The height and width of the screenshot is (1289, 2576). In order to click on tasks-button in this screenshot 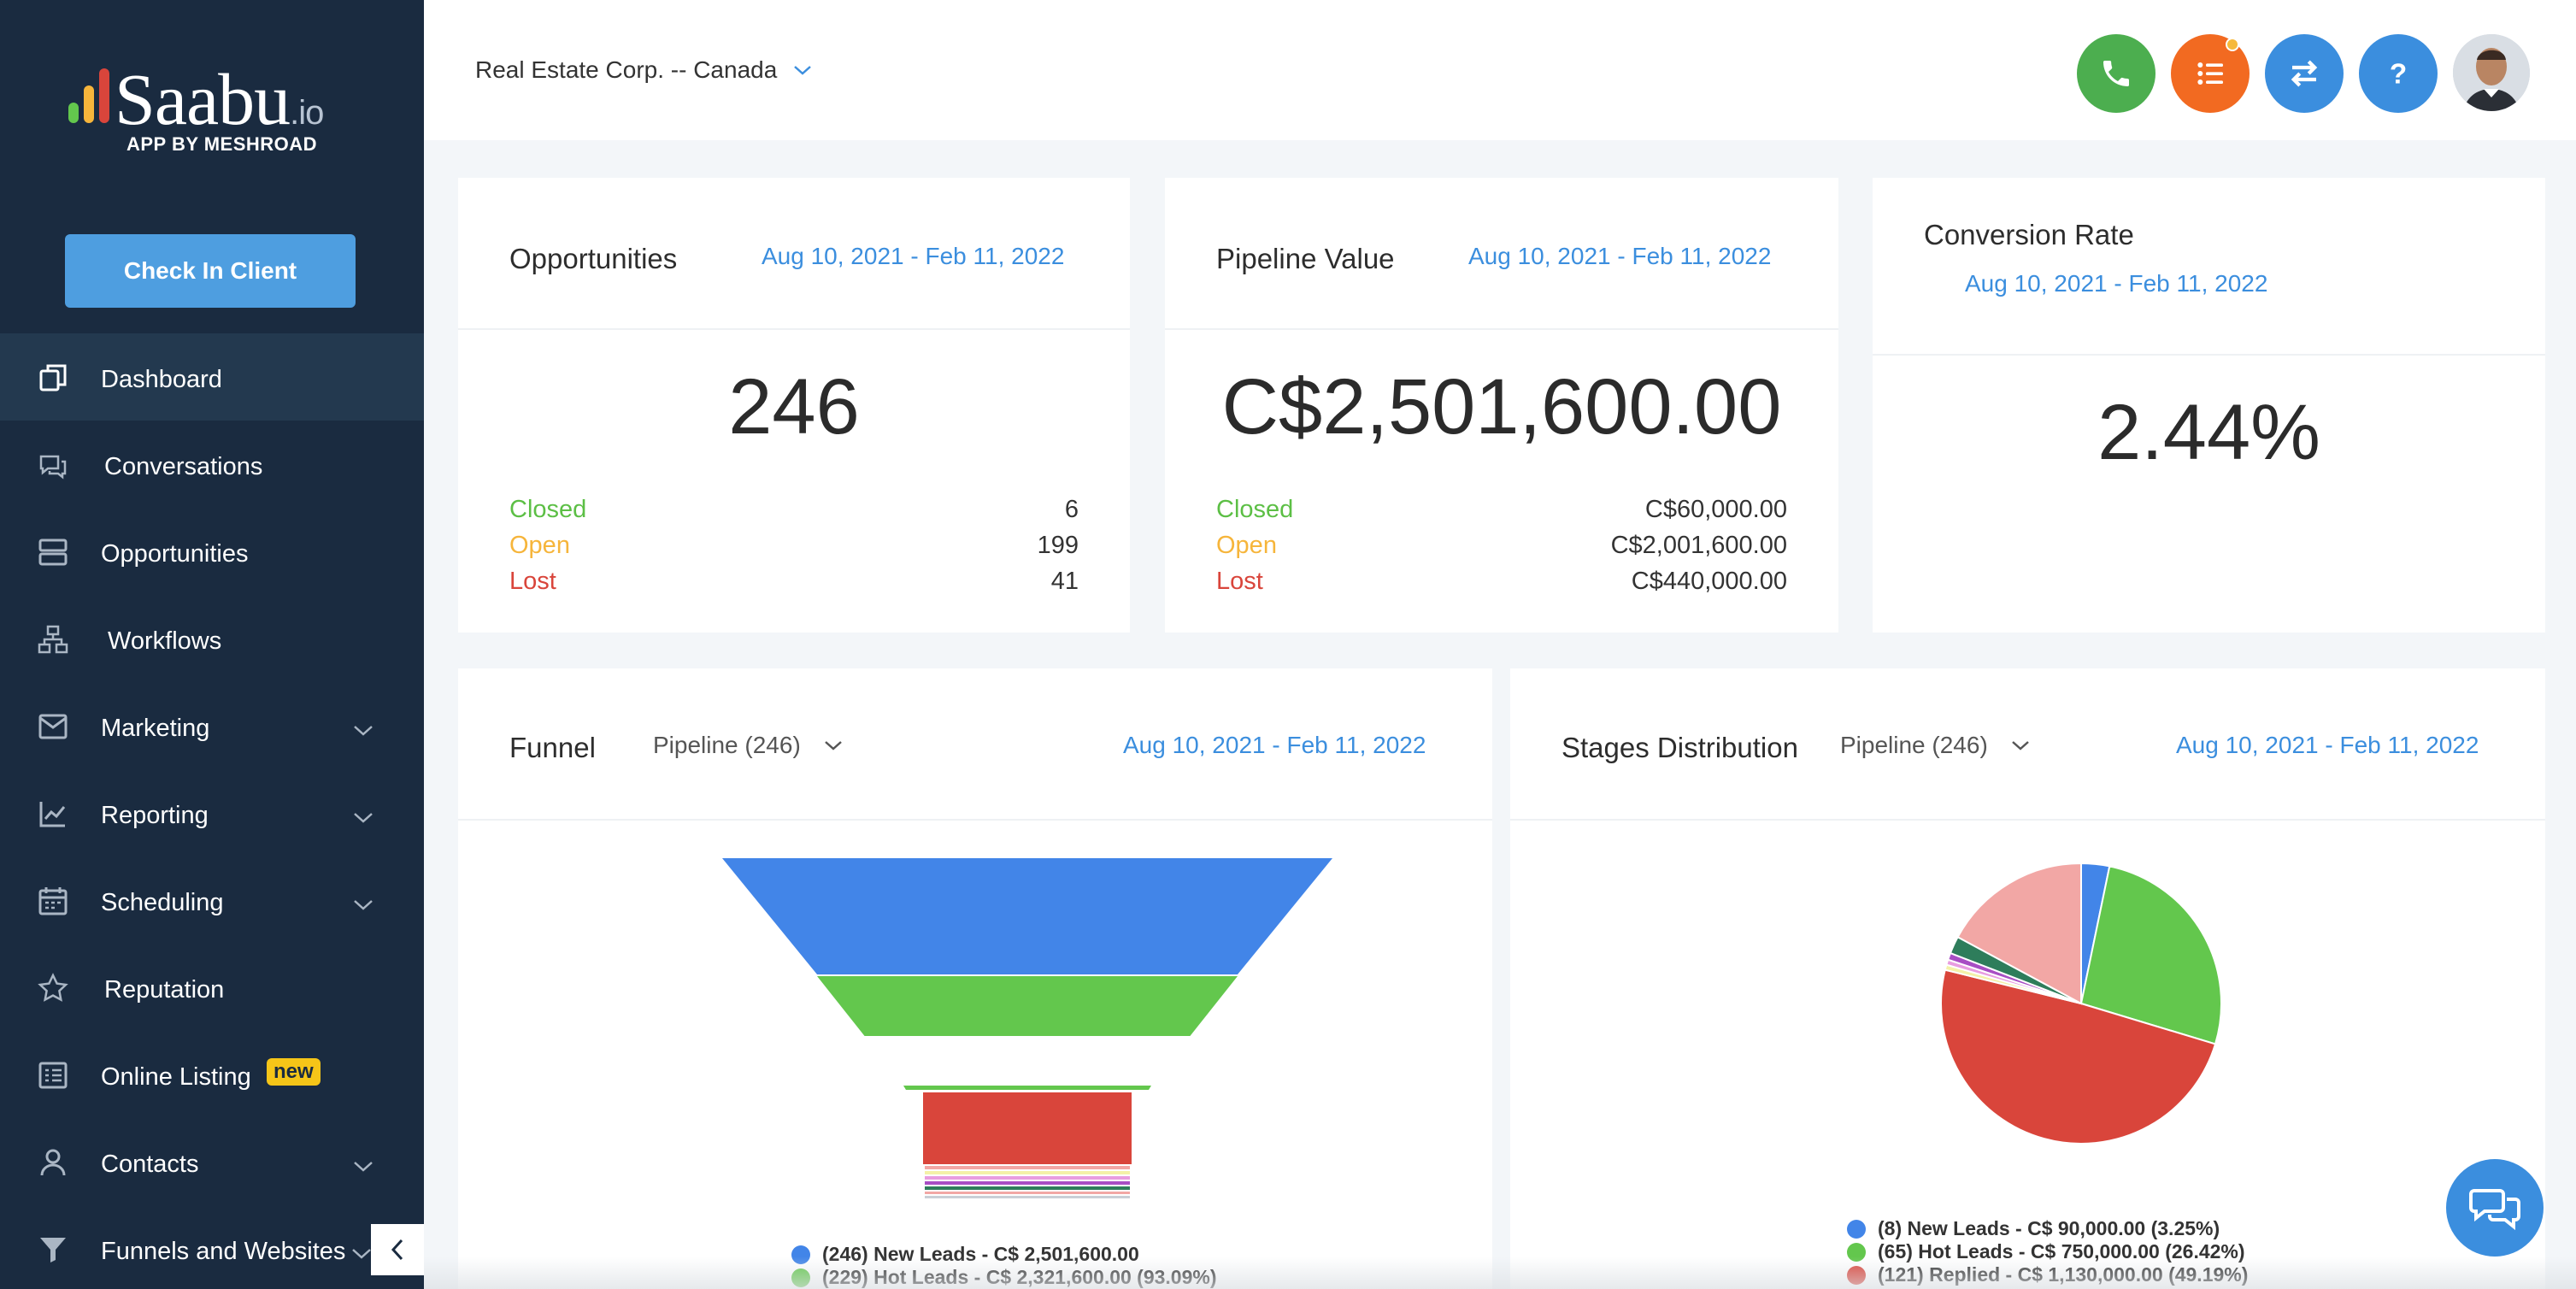, I will do `click(2210, 73)`.